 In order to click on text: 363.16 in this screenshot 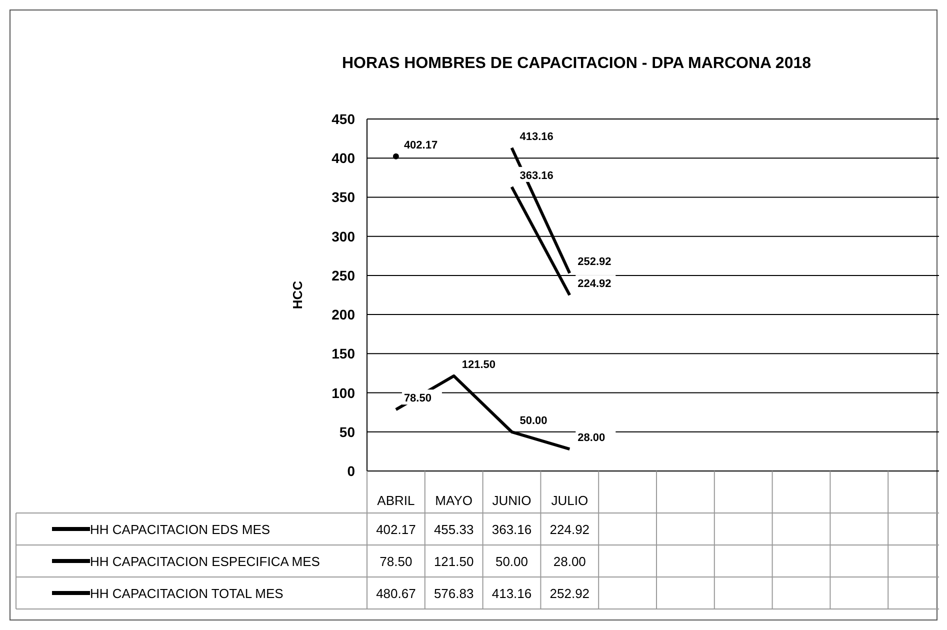, I will do `click(537, 176)`.